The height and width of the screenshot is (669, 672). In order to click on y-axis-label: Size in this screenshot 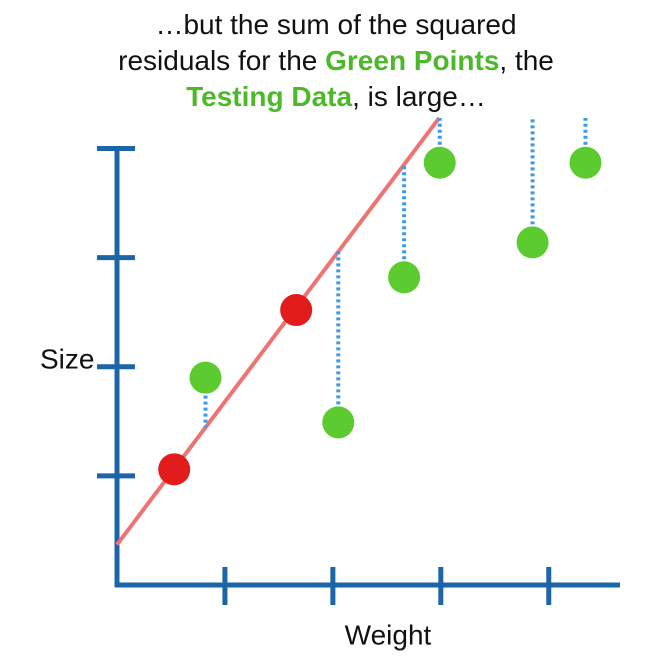, I will do `click(67, 358)`.